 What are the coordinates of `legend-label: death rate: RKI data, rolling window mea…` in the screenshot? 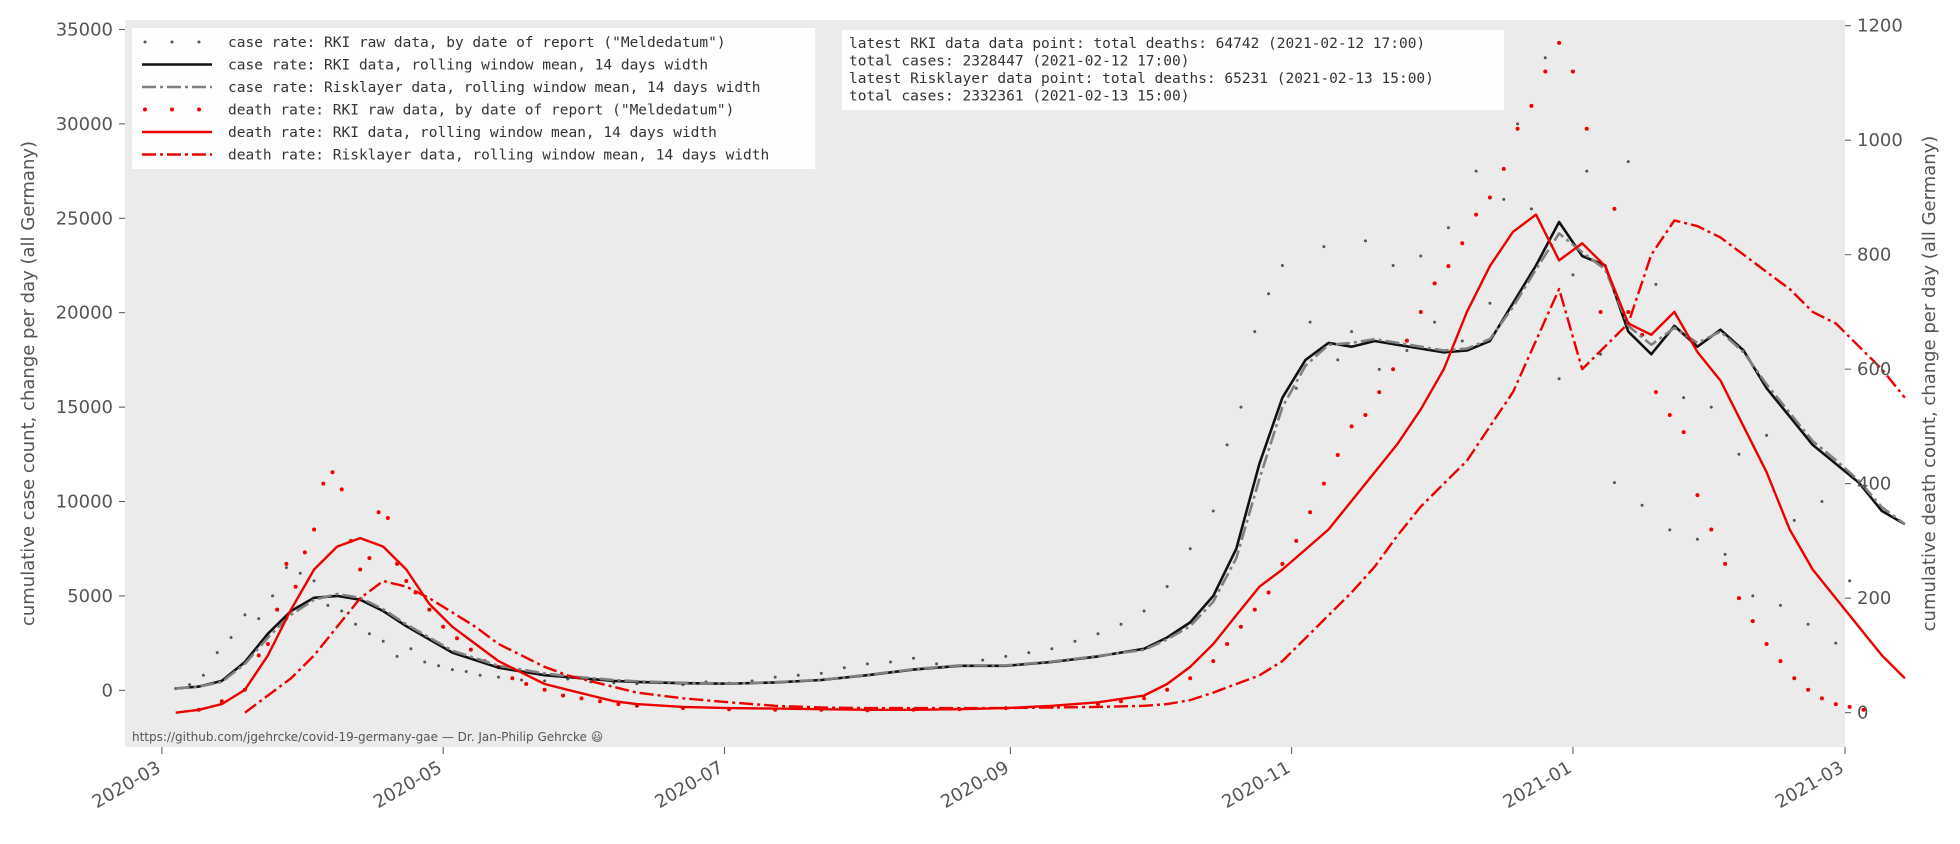 It's located at (472, 133).